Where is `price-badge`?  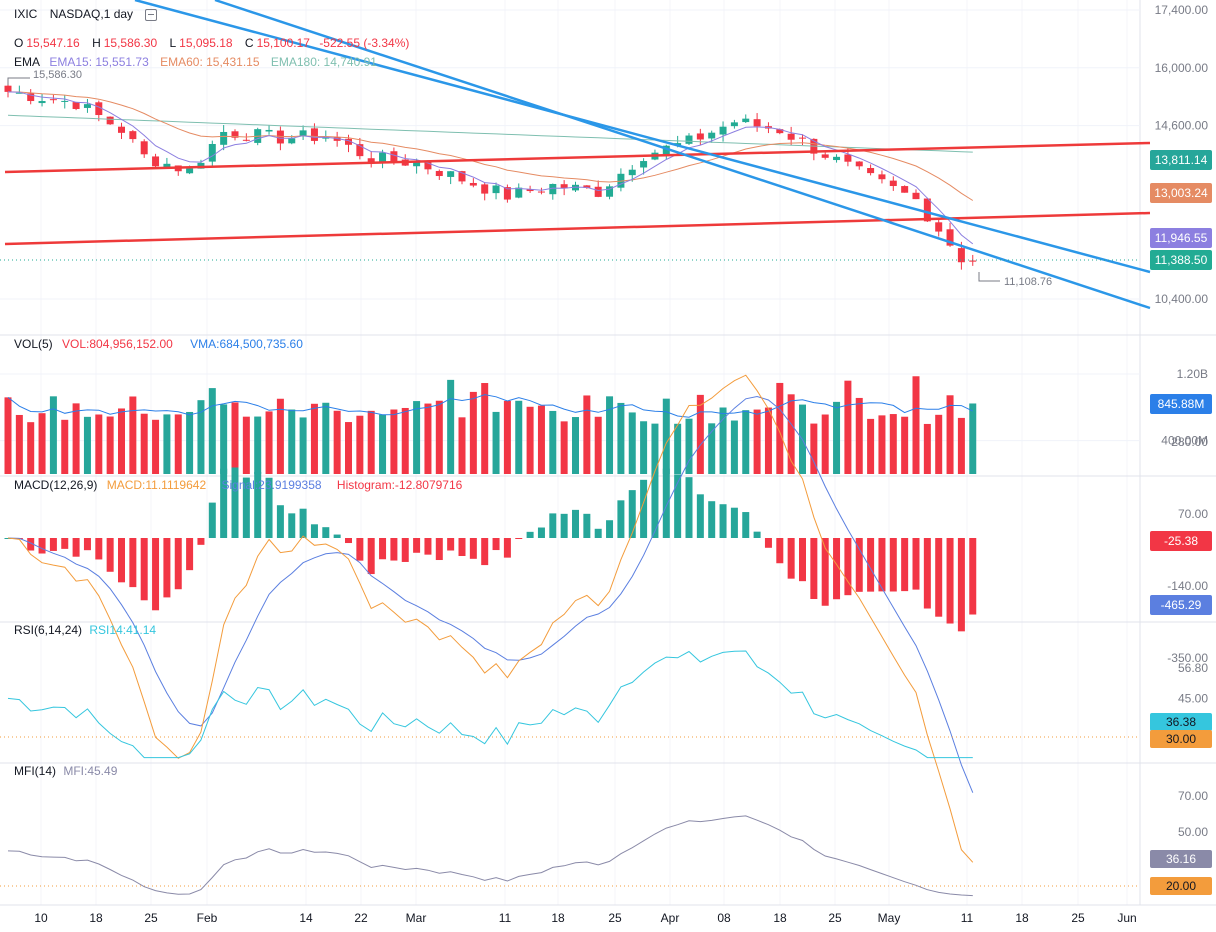 price-badge is located at coordinates (1181, 260).